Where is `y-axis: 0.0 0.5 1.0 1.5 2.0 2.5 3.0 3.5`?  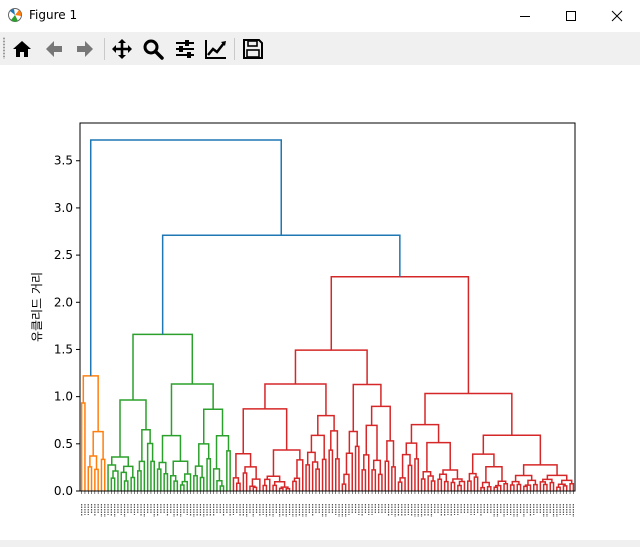 y-axis: 0.0 0.5 1.0 1.5 2.0 2.5 3.0 3.5 is located at coordinates (67, 326).